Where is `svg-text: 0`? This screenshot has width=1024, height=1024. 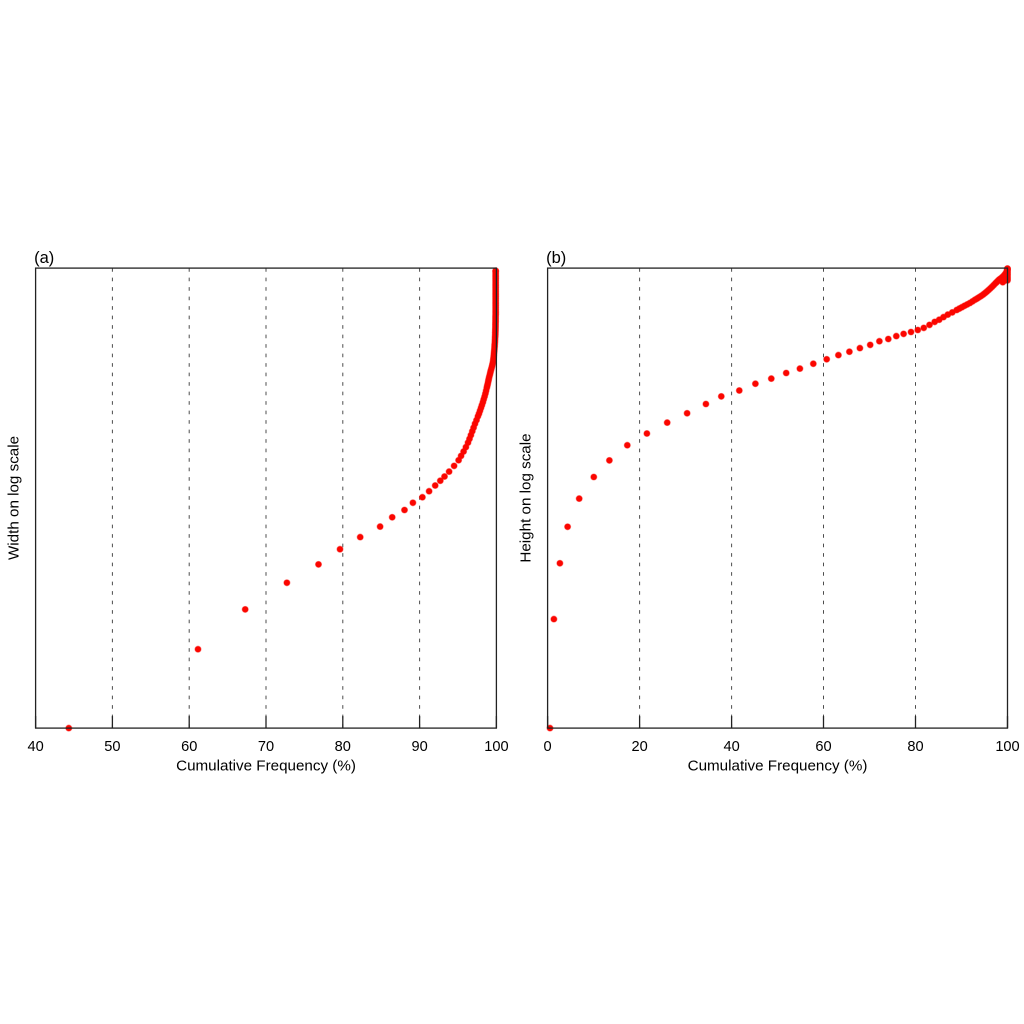
svg-text: 0 is located at coordinates (548, 747).